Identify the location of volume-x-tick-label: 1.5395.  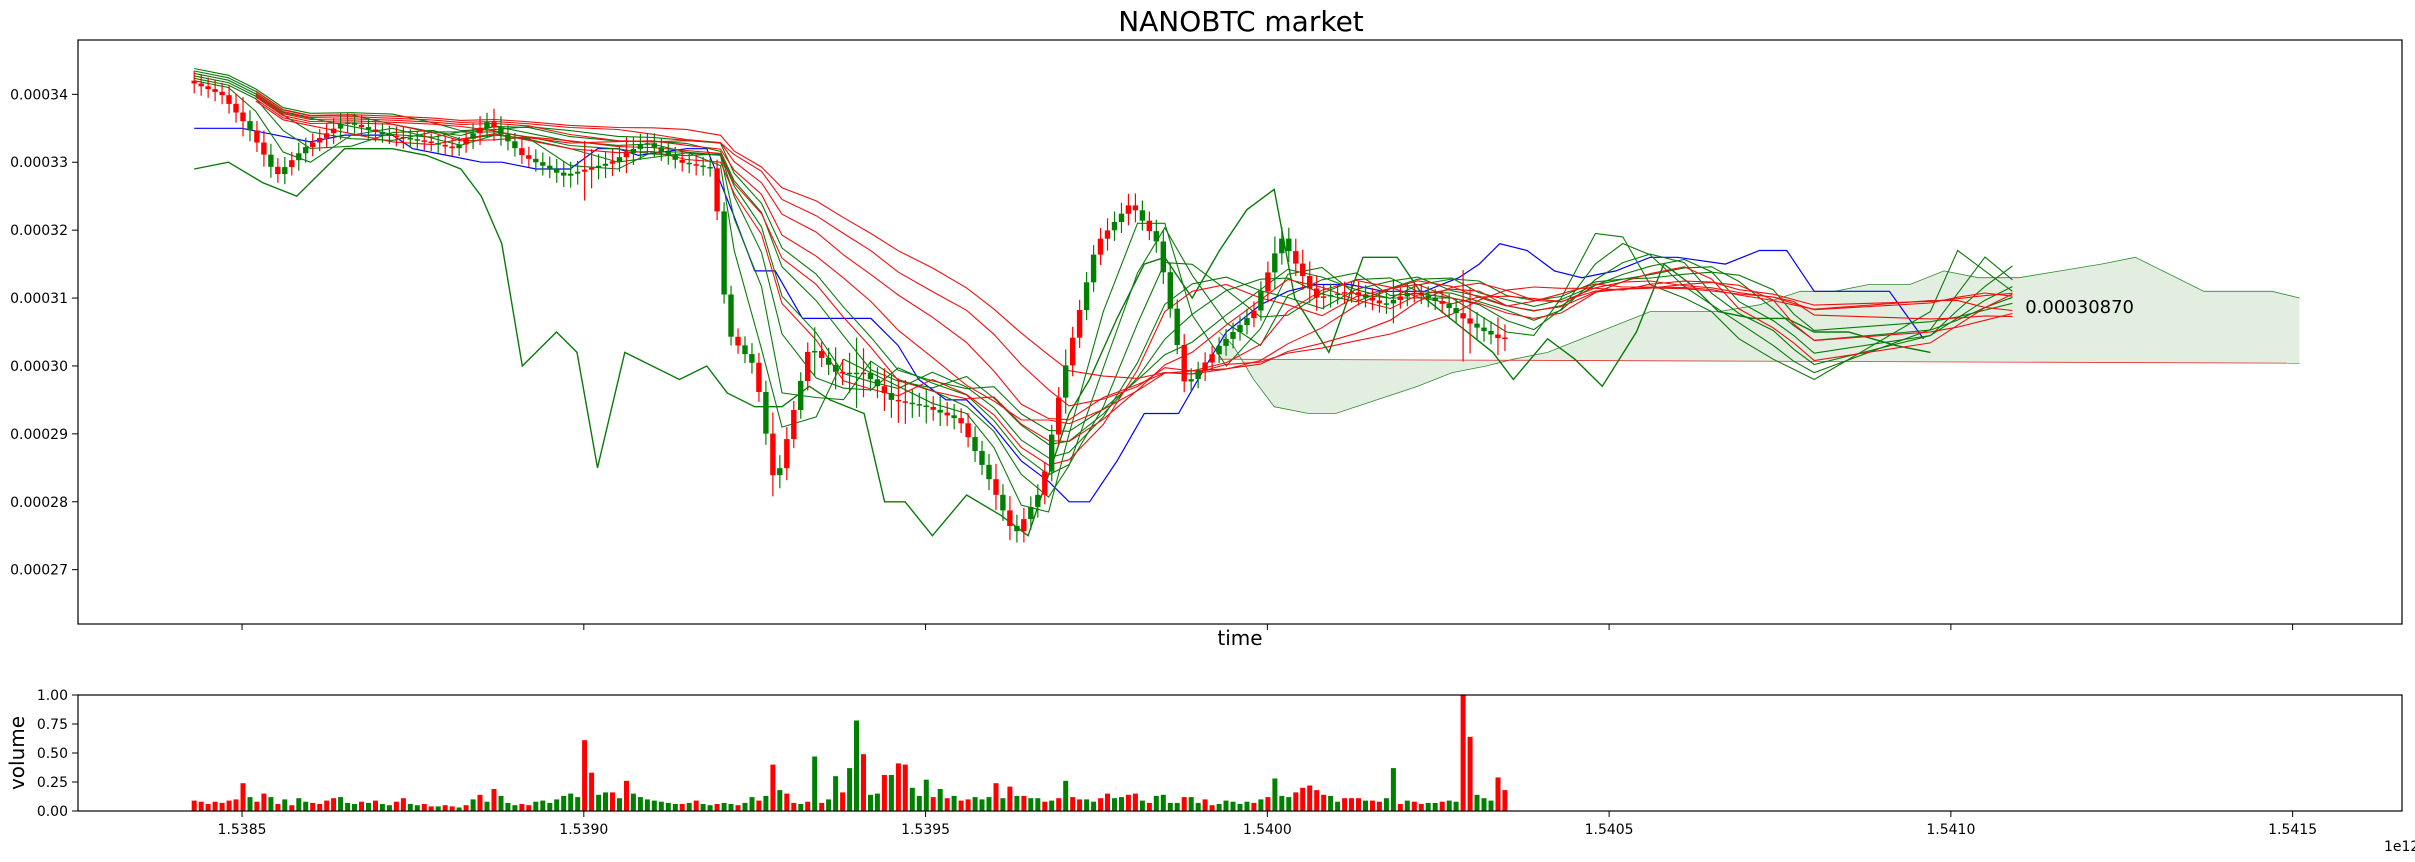
(925, 830).